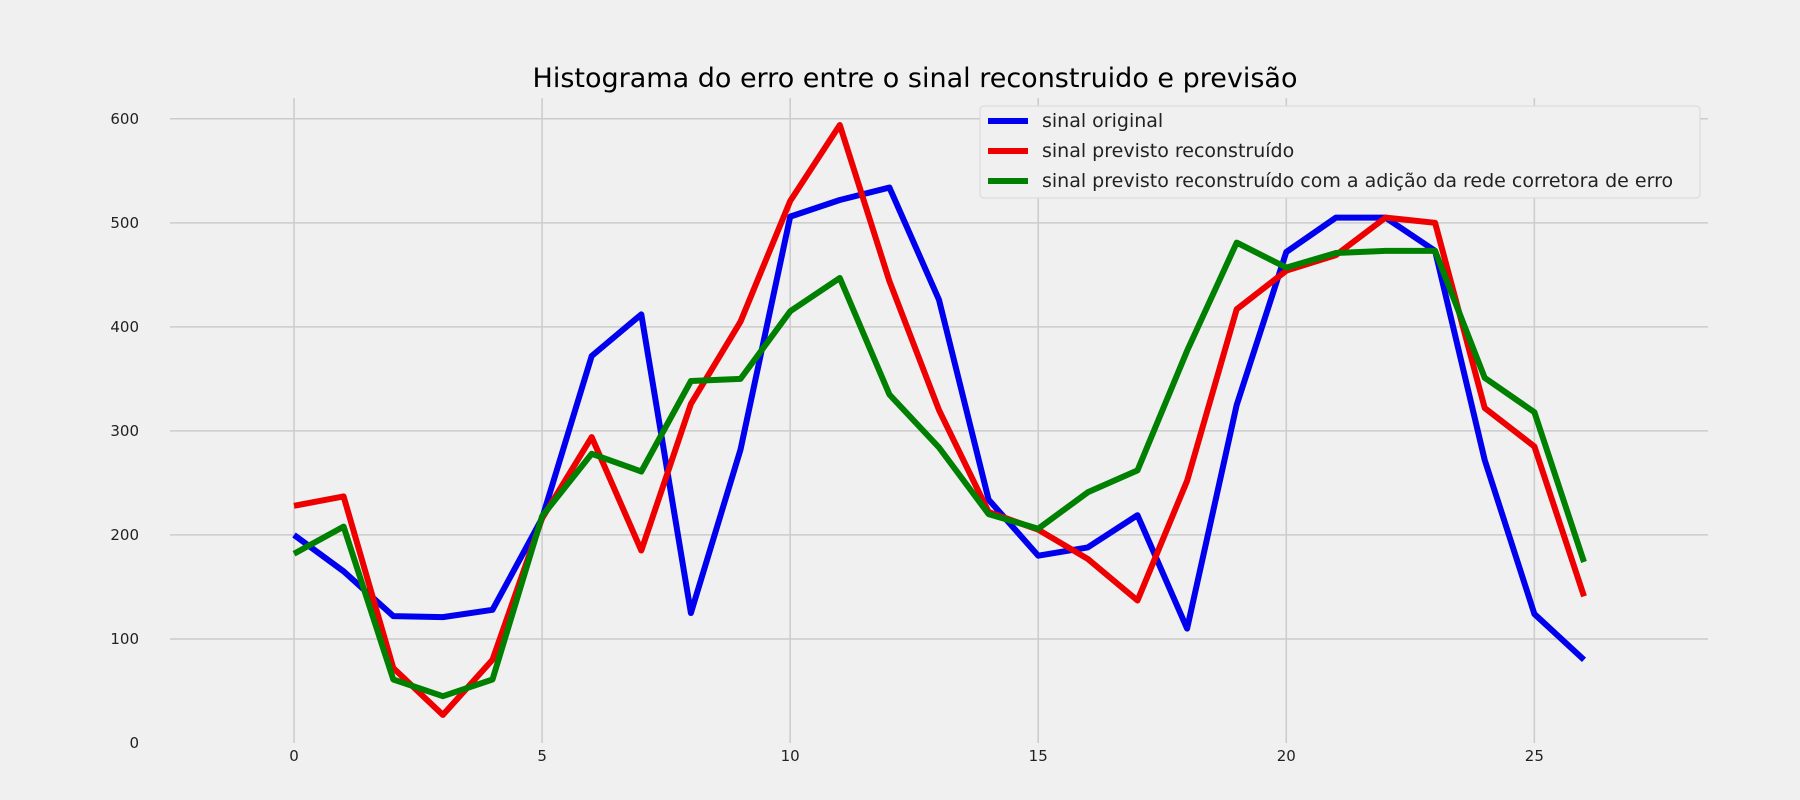  What do you see at coordinates (294, 756) in the screenshot?
I see `x-tick-label: 0` at bounding box center [294, 756].